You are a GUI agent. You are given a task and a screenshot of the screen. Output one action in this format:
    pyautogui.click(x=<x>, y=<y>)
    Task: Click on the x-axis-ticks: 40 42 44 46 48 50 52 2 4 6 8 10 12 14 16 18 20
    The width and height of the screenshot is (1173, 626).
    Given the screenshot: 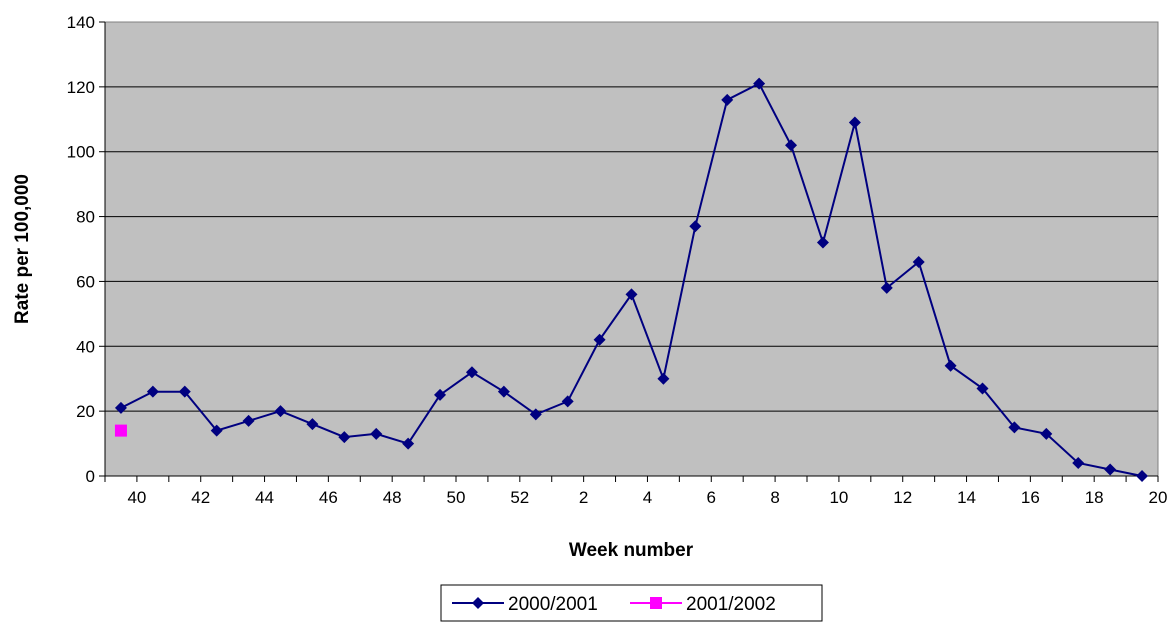 What is the action you would take?
    pyautogui.click(x=636, y=491)
    